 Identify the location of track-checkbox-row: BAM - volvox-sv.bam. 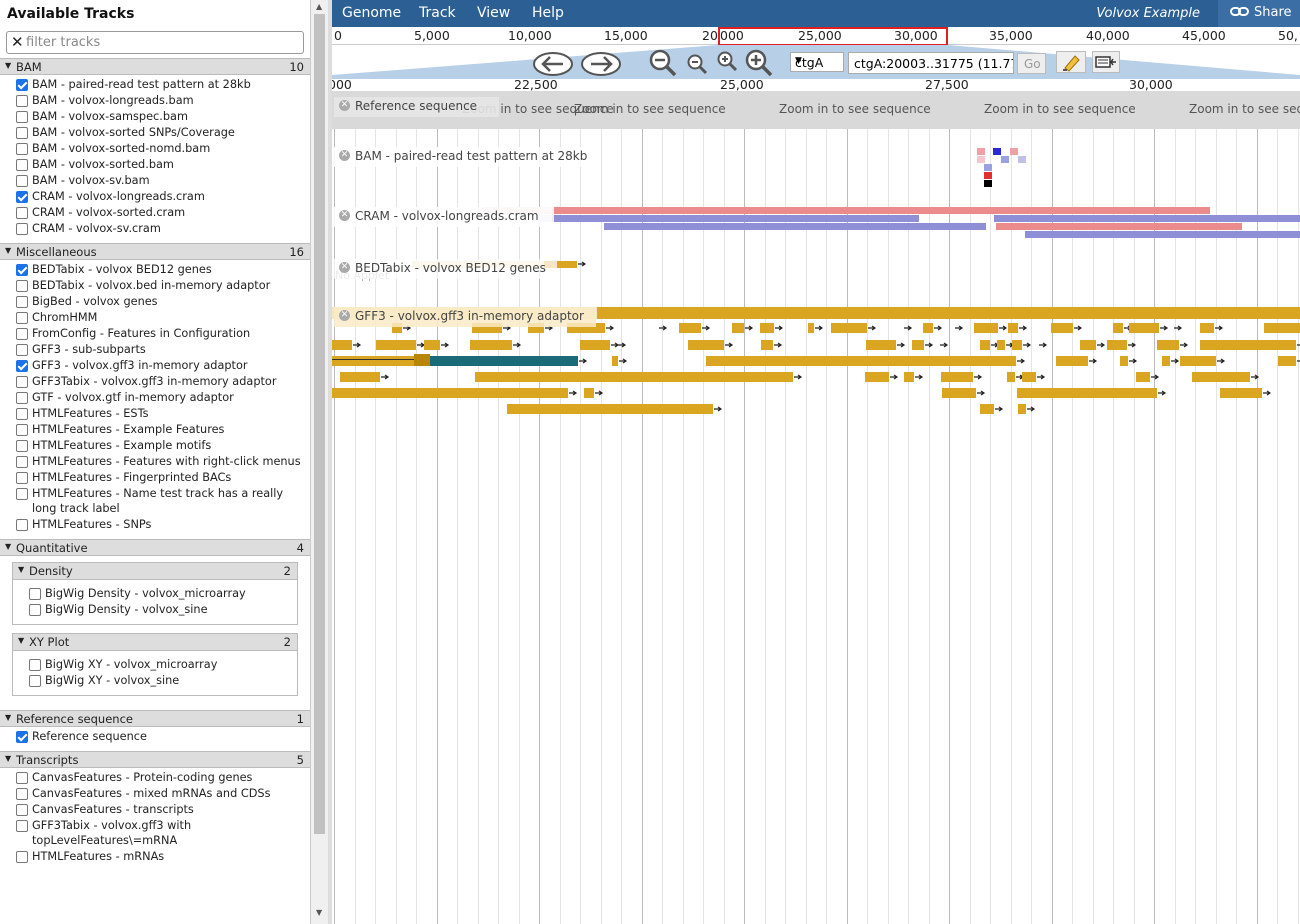
(155, 180).